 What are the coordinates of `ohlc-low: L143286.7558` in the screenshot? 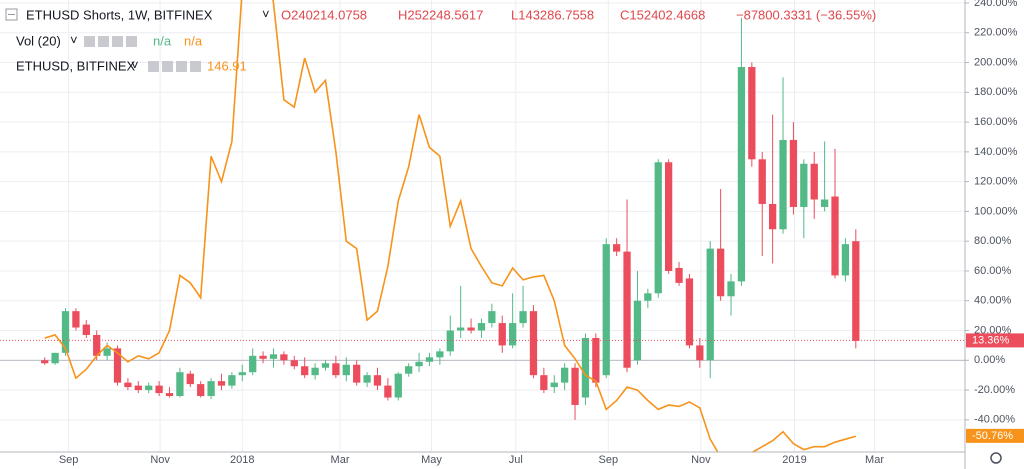 It's located at (552, 14).